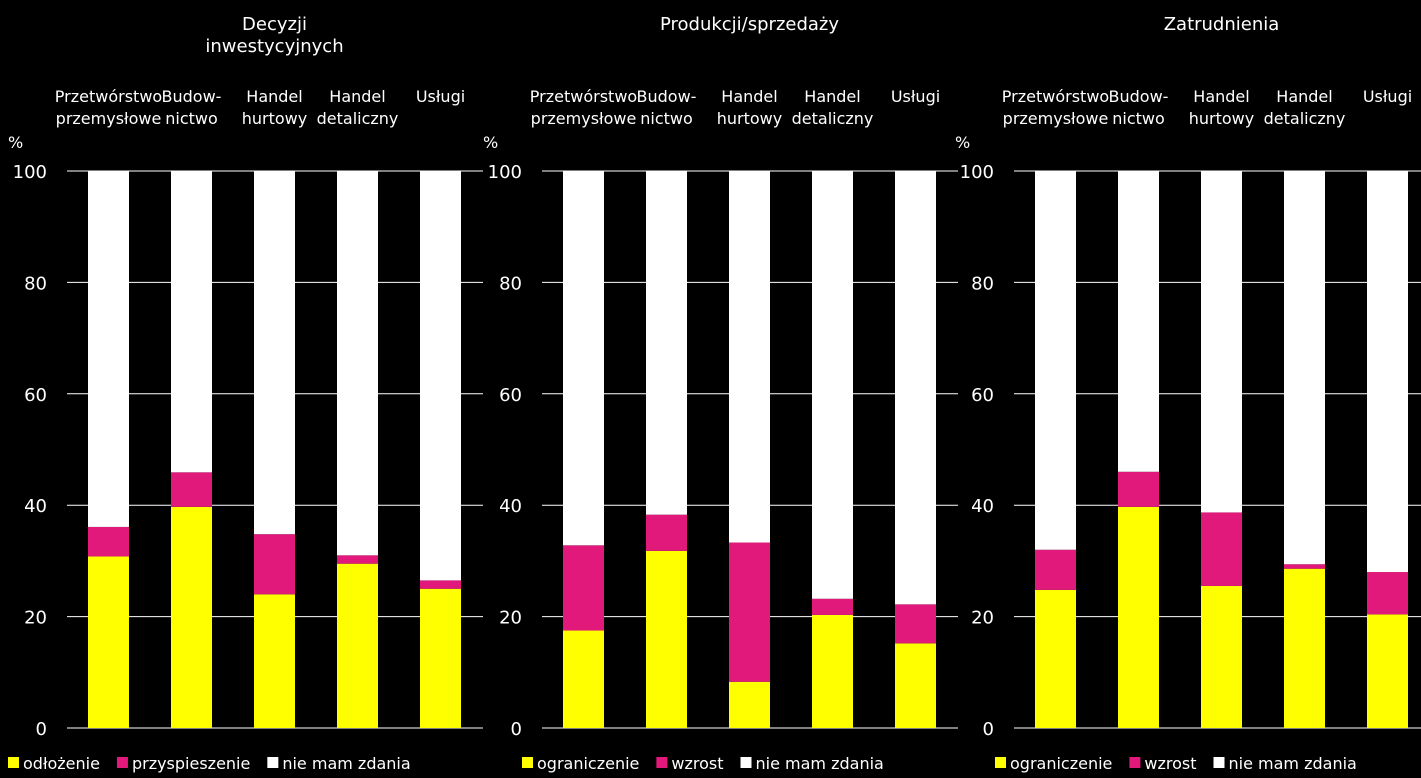 The width and height of the screenshot is (1421, 778). Describe the element at coordinates (1056, 118) in the screenshot. I see `chart-3-category-label: przemysłowe` at that location.